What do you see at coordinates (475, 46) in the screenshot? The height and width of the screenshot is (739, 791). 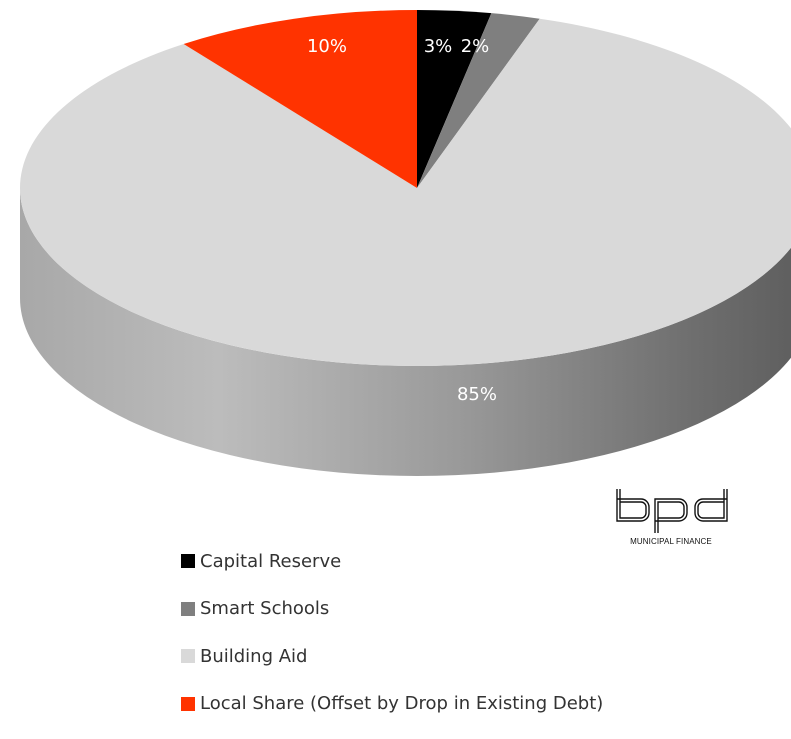 I see `slice-label: 2%` at bounding box center [475, 46].